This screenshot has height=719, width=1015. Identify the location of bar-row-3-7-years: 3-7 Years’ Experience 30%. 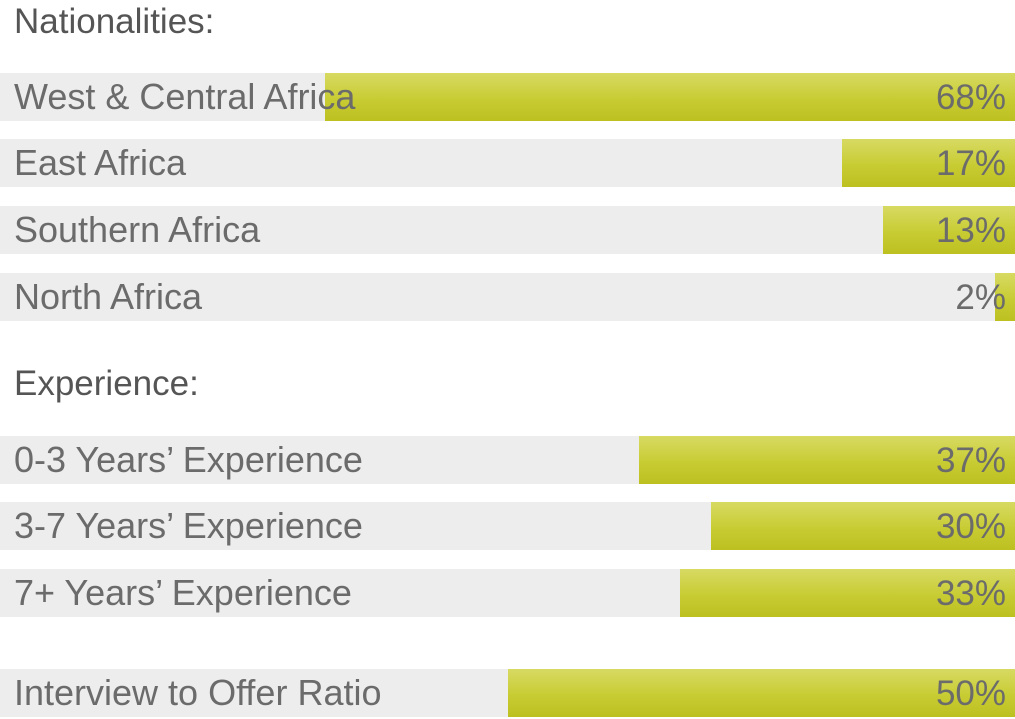
(507, 526).